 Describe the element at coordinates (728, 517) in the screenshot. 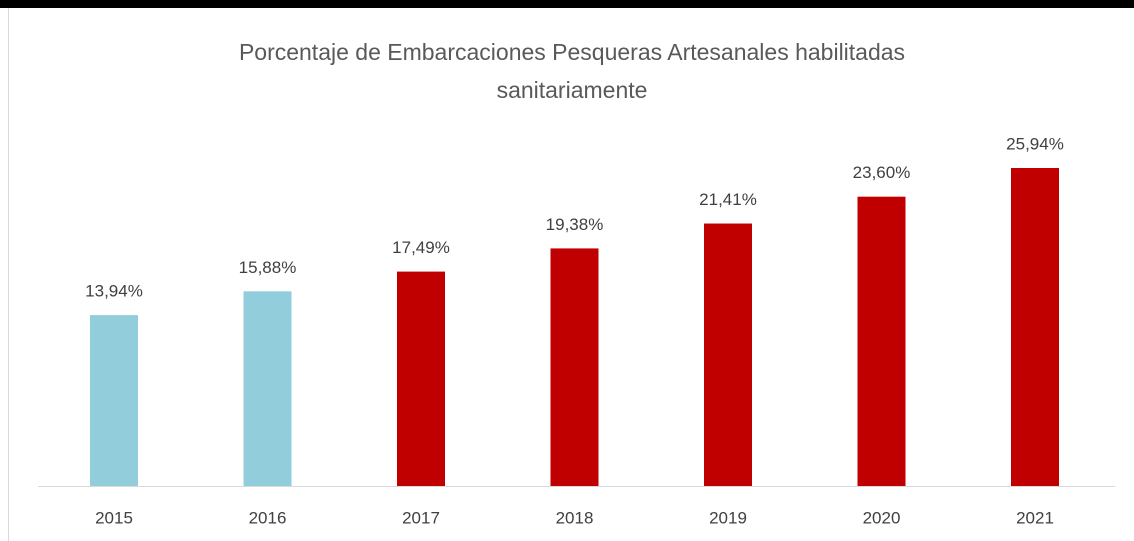

I see `x-tick-label: 2019` at that location.